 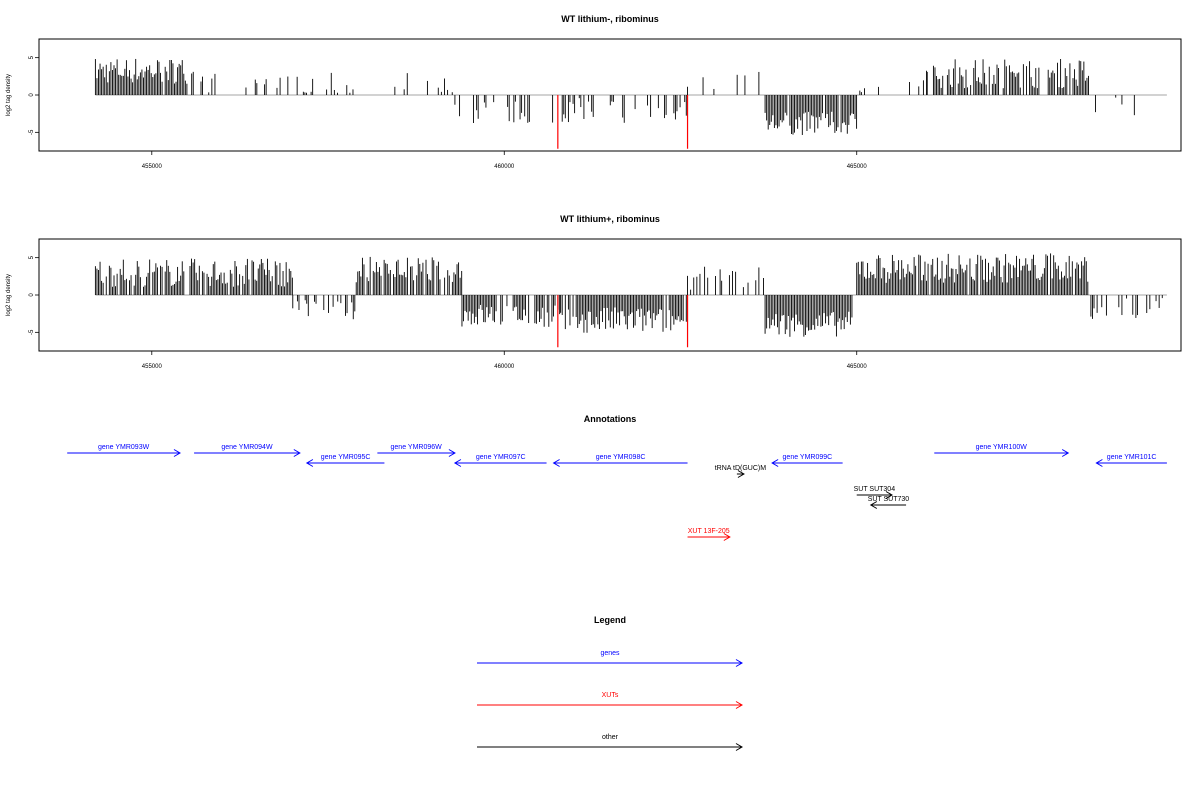 I want to click on panel-2-ylabel: log2 tag density, so click(x=9, y=295).